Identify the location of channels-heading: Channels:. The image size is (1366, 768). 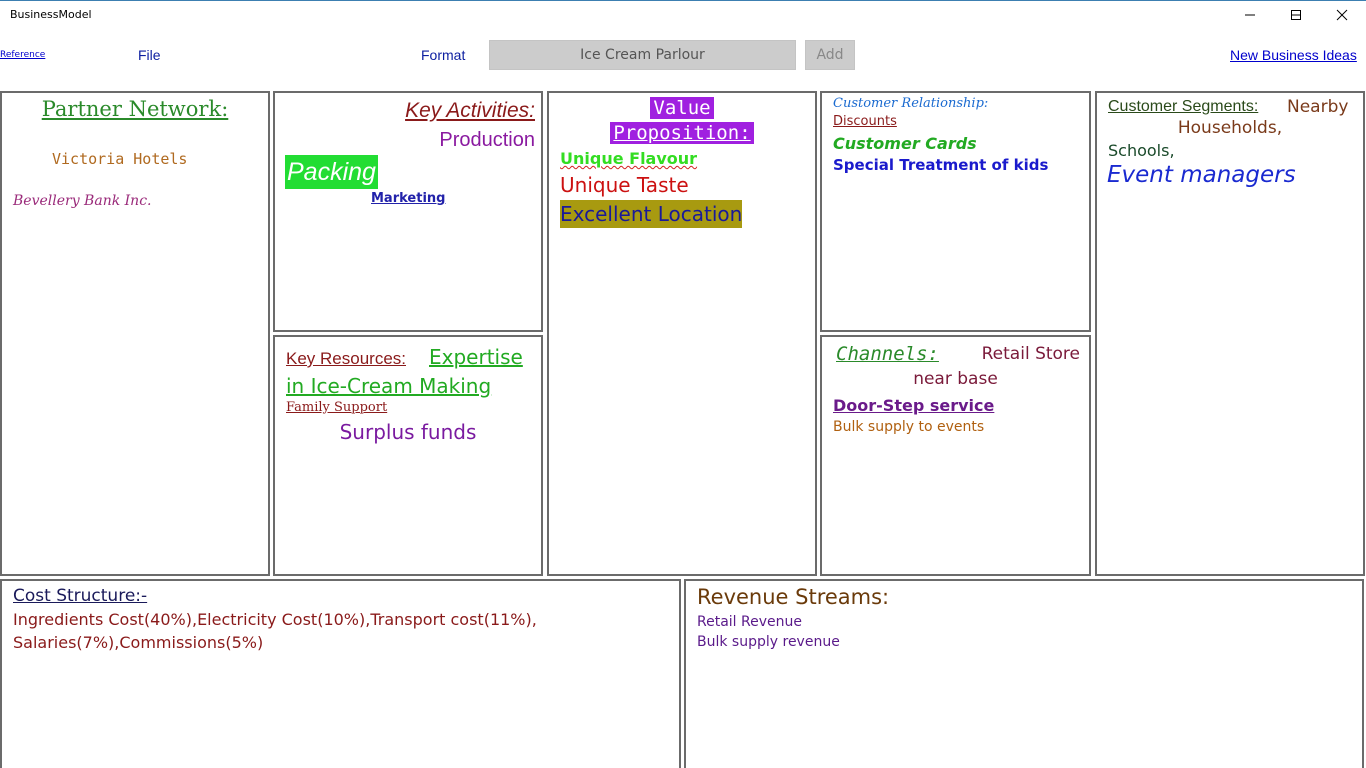
(887, 354).